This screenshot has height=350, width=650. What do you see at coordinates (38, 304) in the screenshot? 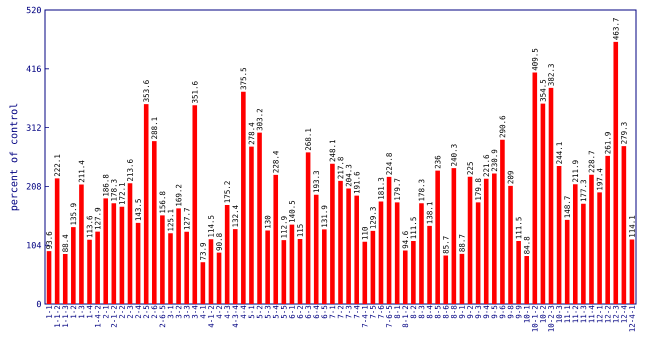
I see `y-tick-label: 0` at bounding box center [38, 304].